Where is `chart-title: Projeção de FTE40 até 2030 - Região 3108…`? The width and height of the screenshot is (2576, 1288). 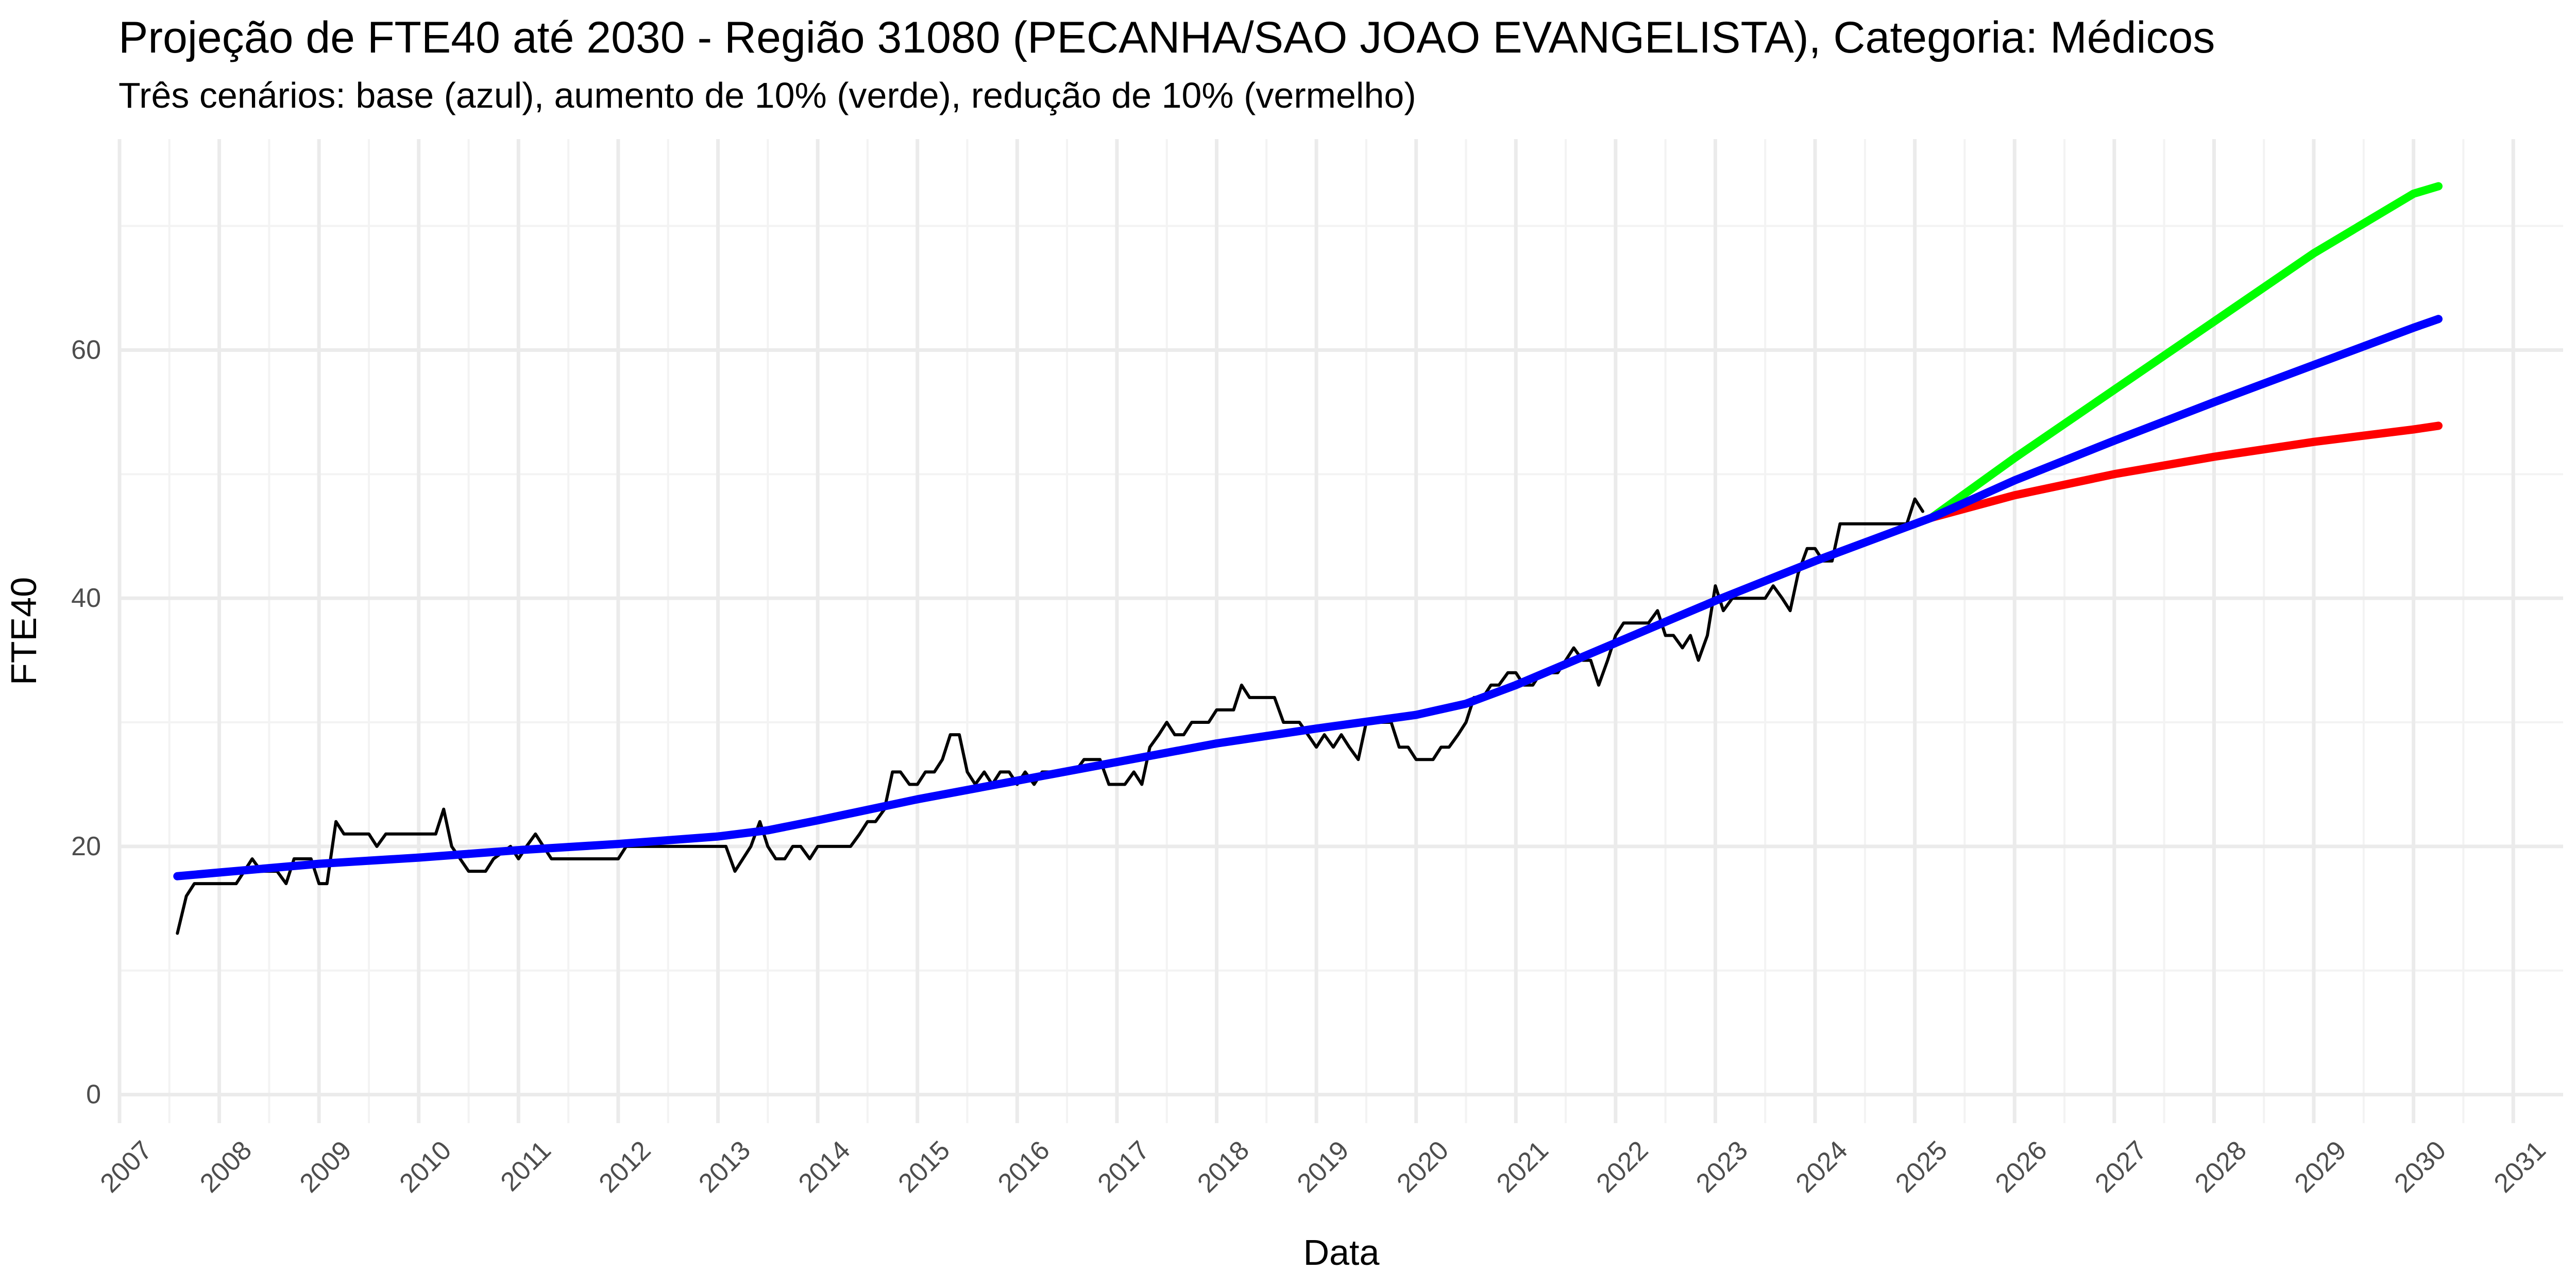 chart-title: Projeção de FTE40 até 2030 - Região 3108… is located at coordinates (1166, 37).